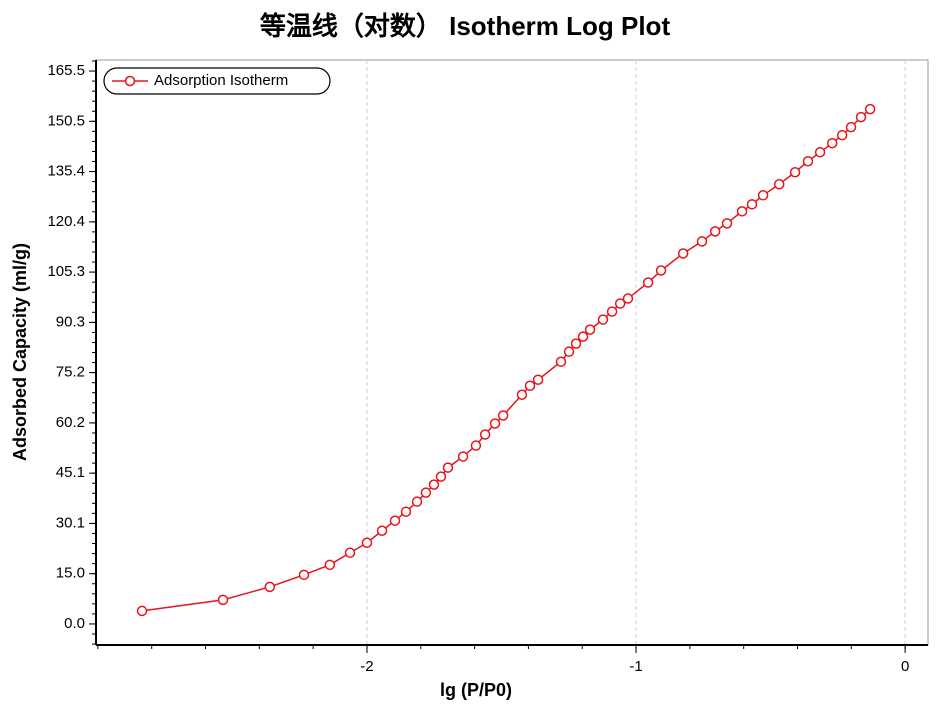 The width and height of the screenshot is (951, 711). I want to click on y-tick-label: 60.2, so click(70, 422).